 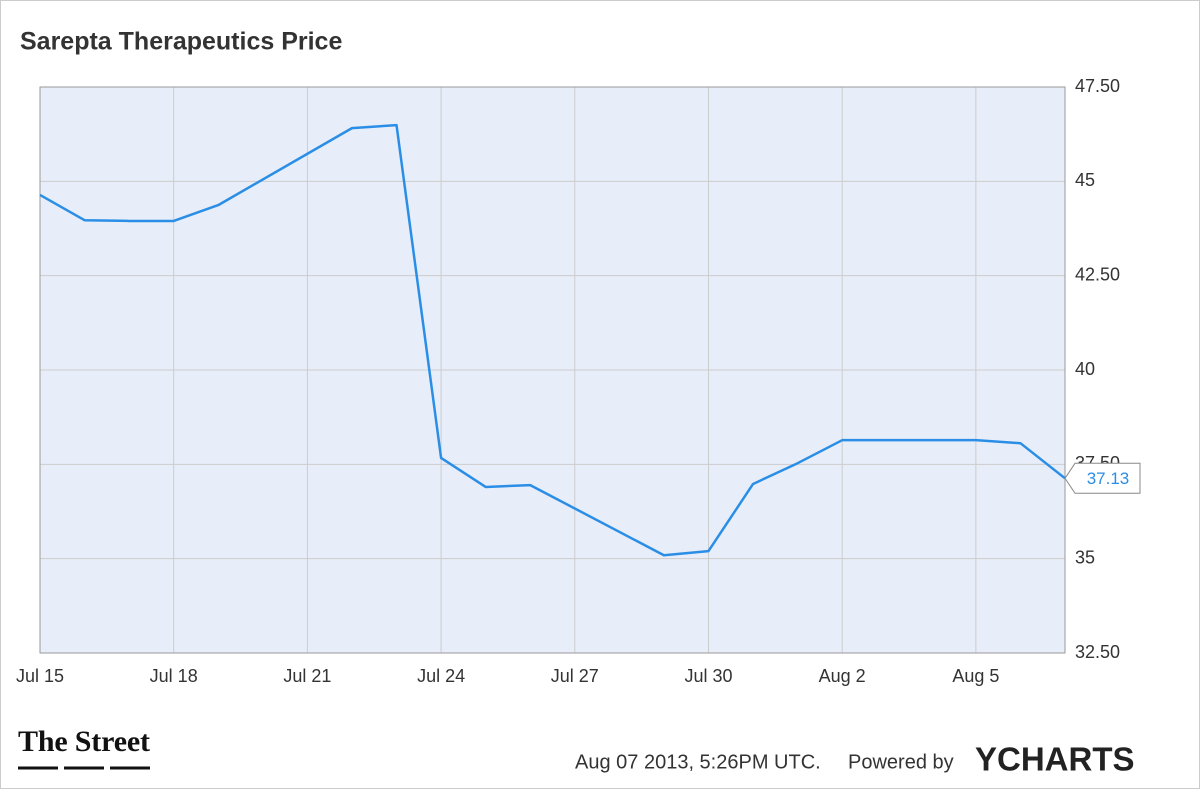 What do you see at coordinates (1085, 369) in the screenshot?
I see `y-tick-label: 40` at bounding box center [1085, 369].